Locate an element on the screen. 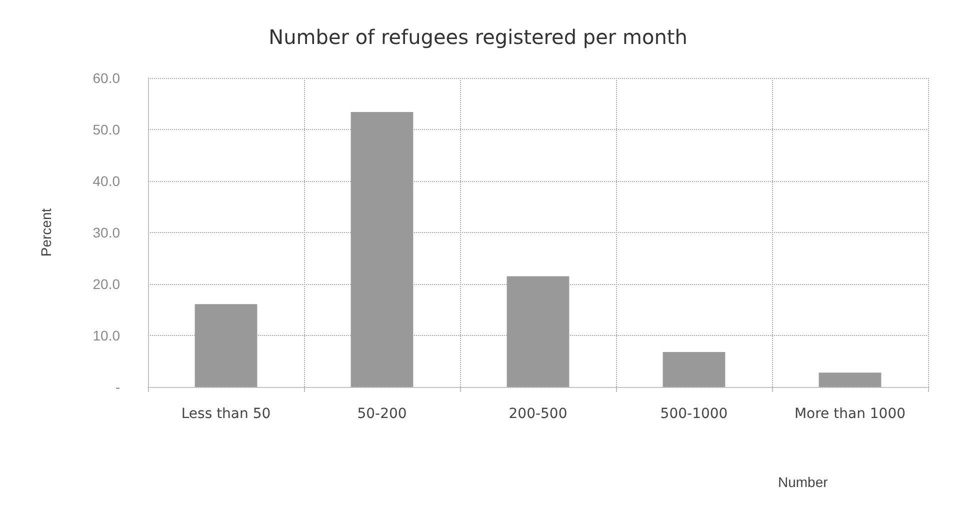 This screenshot has height=512, width=958. x-tick-label: 500-1000 is located at coordinates (694, 414).